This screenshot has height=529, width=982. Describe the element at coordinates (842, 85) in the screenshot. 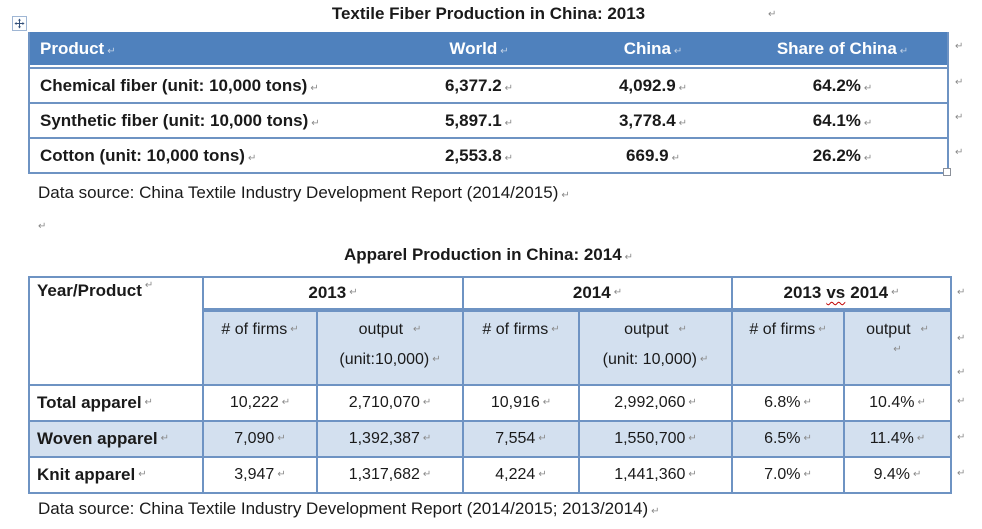

I see `cell-share: 64.2% ↵` at that location.